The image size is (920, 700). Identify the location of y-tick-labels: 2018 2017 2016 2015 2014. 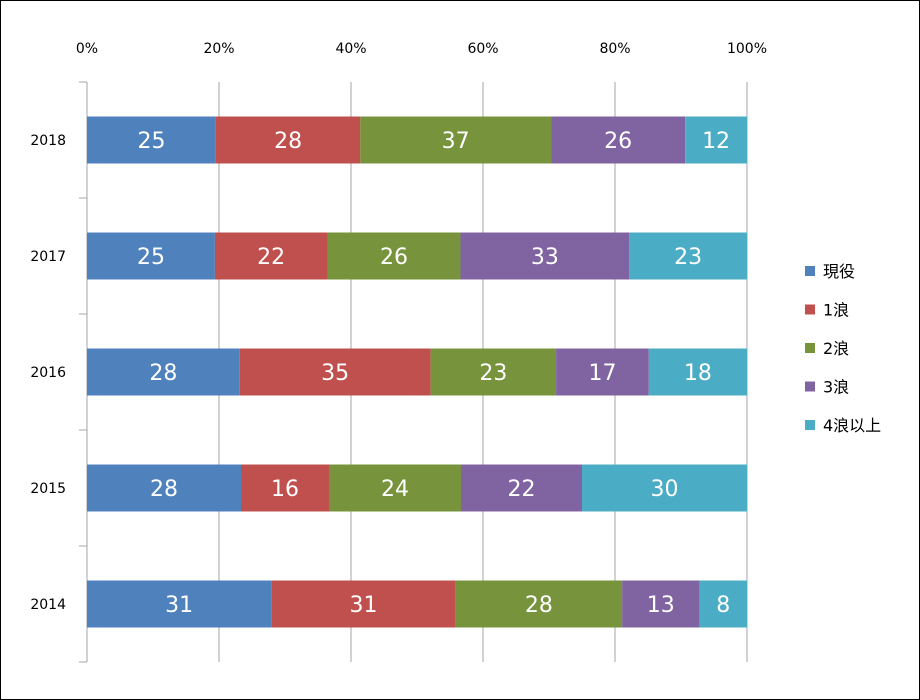
(48, 373).